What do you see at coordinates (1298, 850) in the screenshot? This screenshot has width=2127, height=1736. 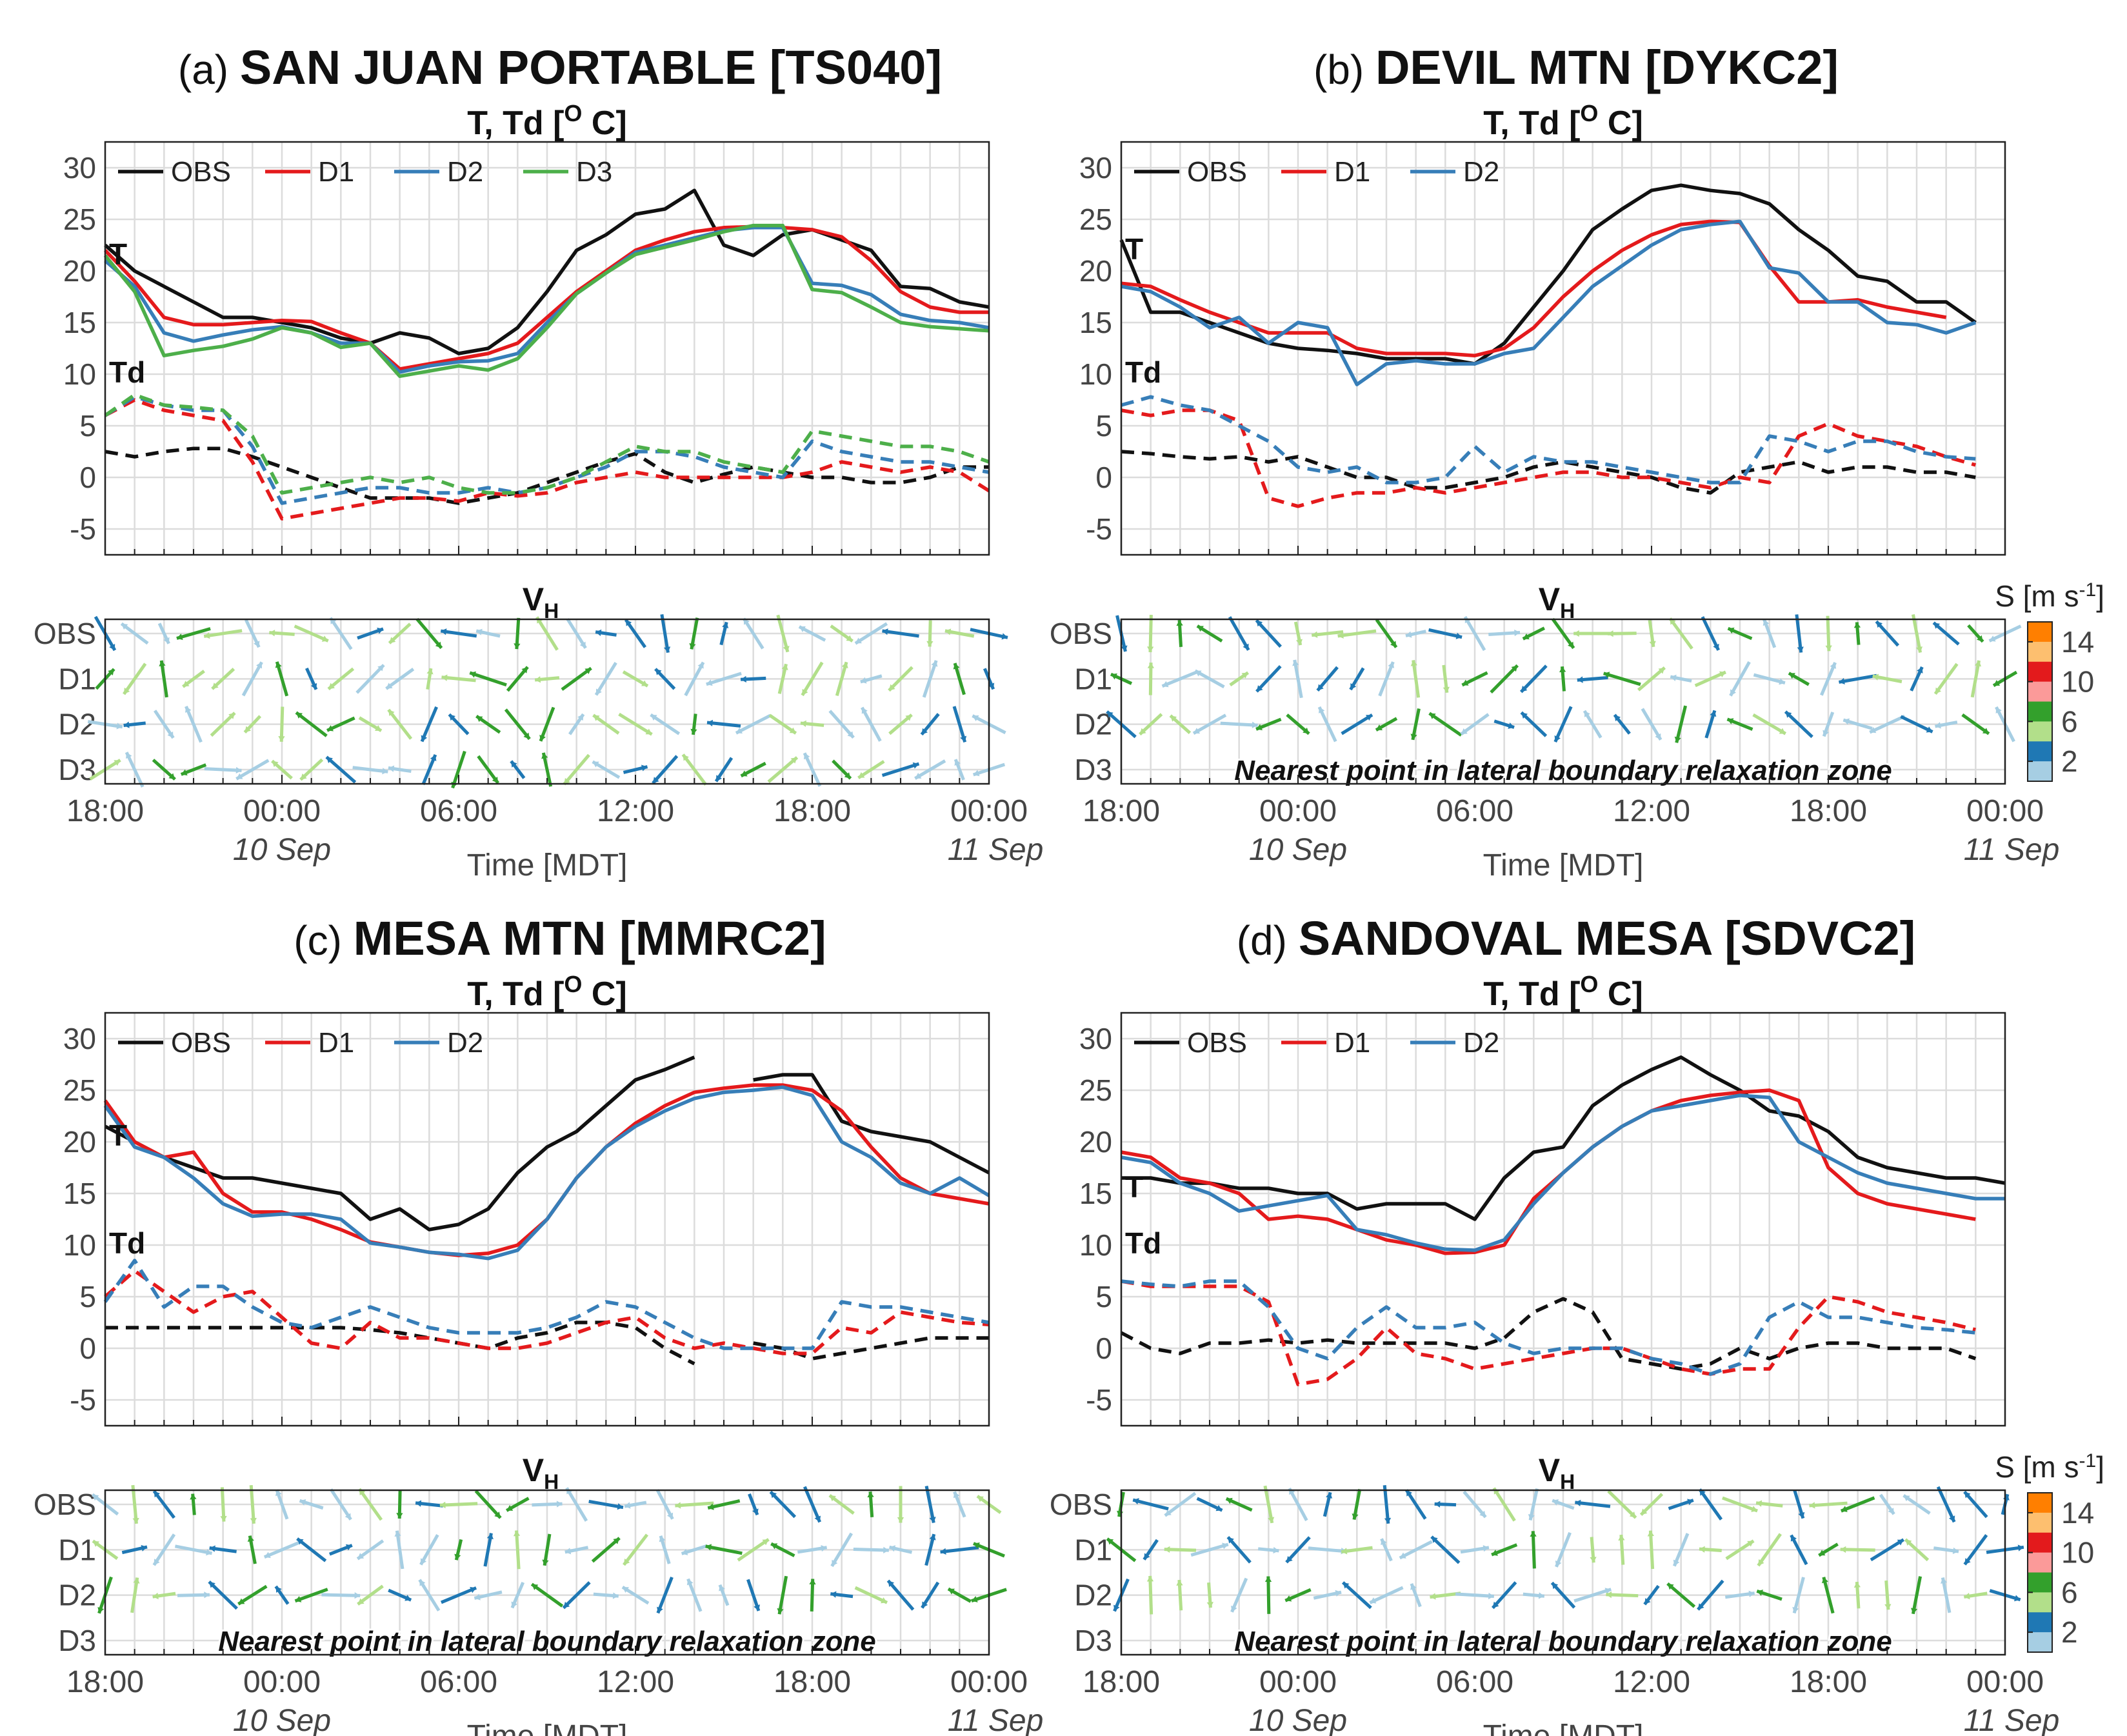 I see `day-label: 10 Sep` at bounding box center [1298, 850].